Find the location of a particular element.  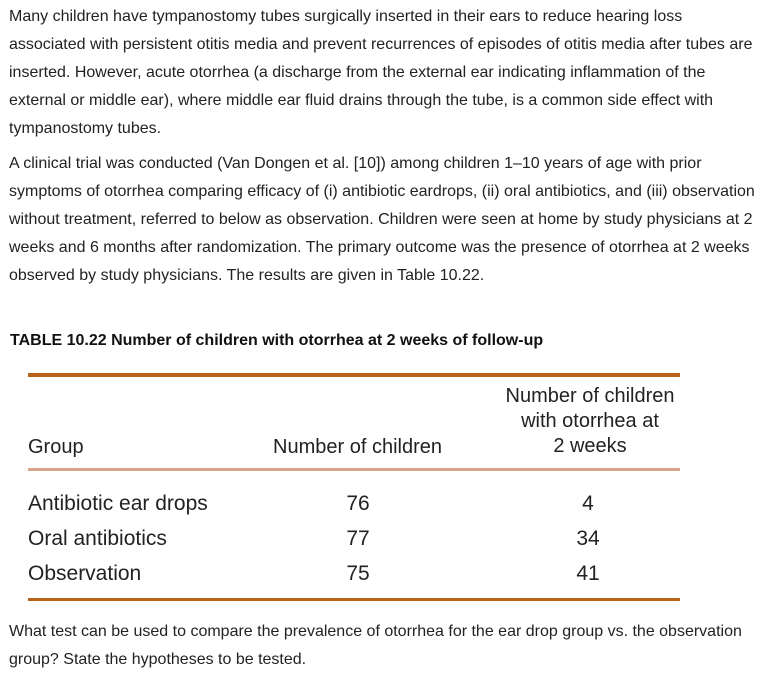

cell-number-of-children: 75 is located at coordinates (358, 573).